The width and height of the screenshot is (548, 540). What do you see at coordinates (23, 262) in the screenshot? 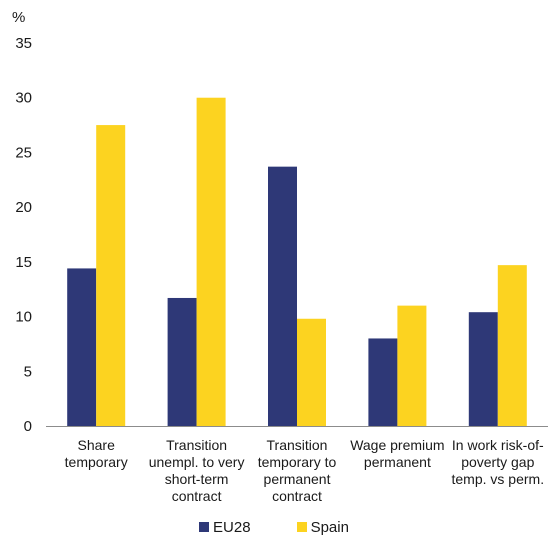
I see `y-tick-label: 15` at bounding box center [23, 262].